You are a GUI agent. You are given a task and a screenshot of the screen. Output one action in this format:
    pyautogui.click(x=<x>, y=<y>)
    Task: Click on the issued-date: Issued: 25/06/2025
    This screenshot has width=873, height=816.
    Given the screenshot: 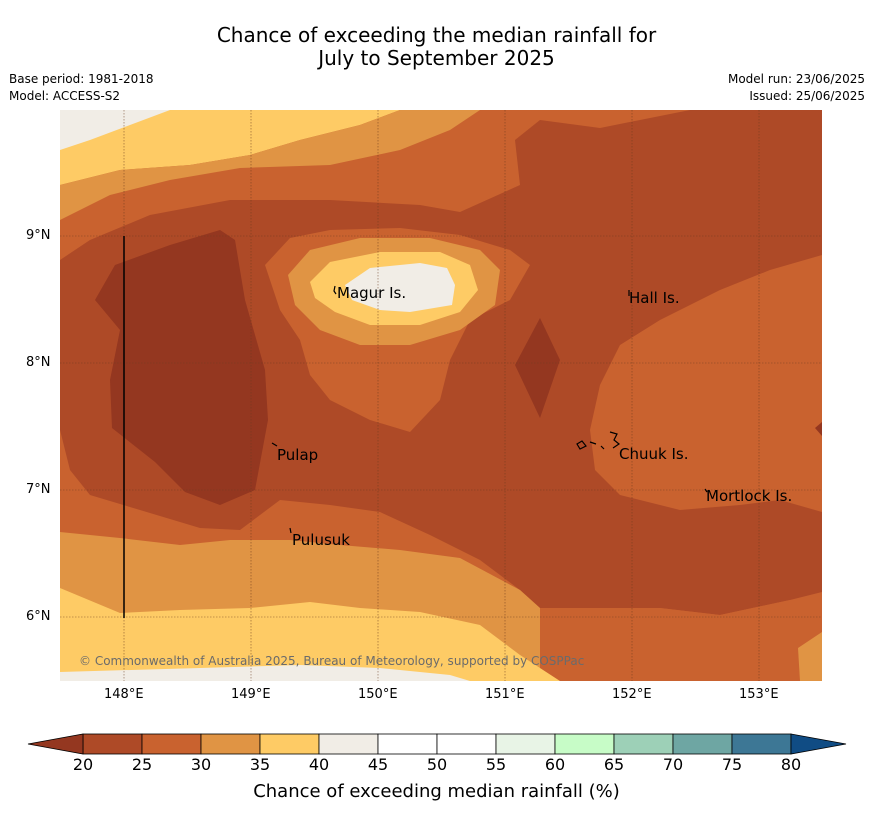 What is the action you would take?
    pyautogui.click(x=807, y=96)
    